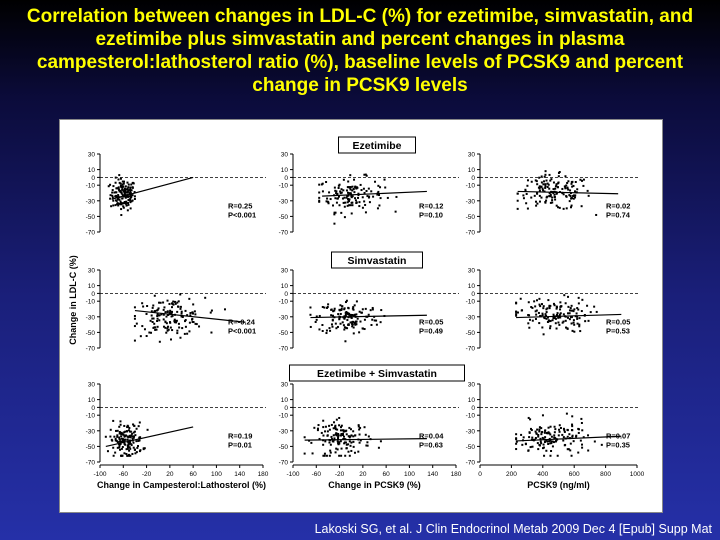 The height and width of the screenshot is (540, 720). I want to click on p-value-label: P<0.001, so click(242, 331).